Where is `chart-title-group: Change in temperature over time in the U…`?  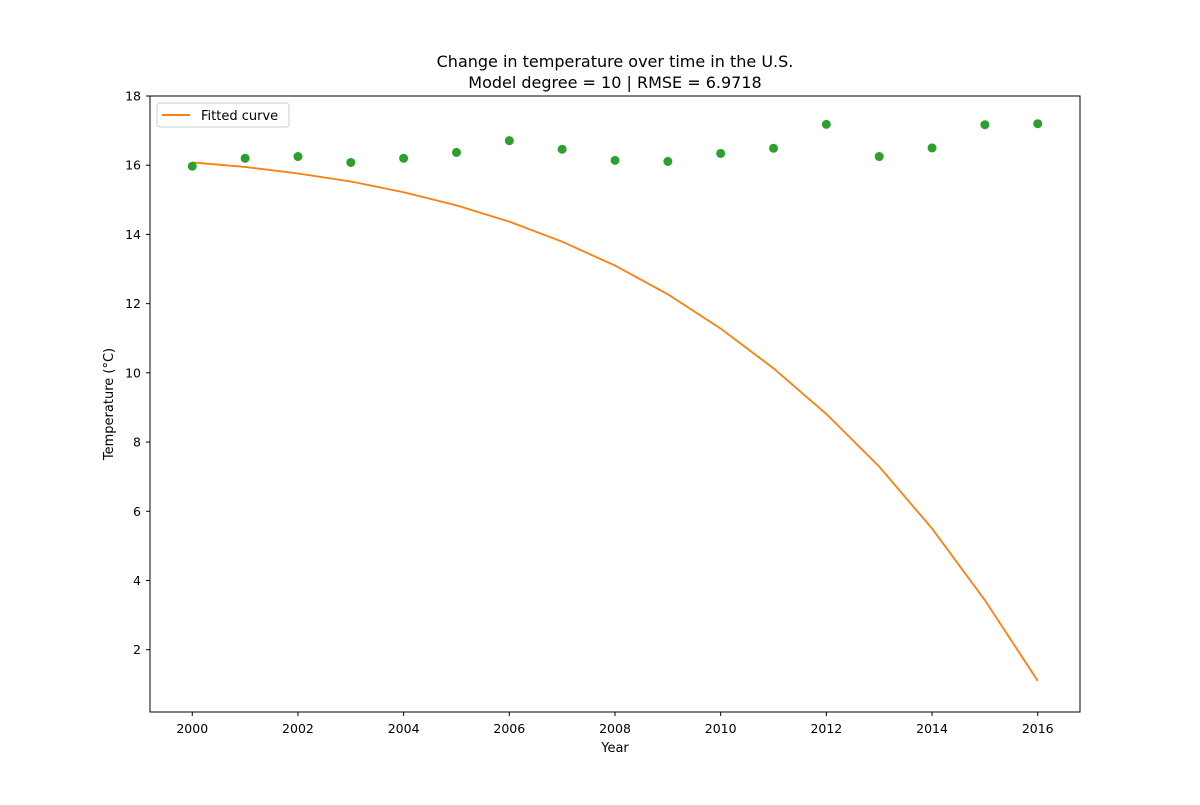
chart-title-group: Change in temperature over time in the U… is located at coordinates (615, 72).